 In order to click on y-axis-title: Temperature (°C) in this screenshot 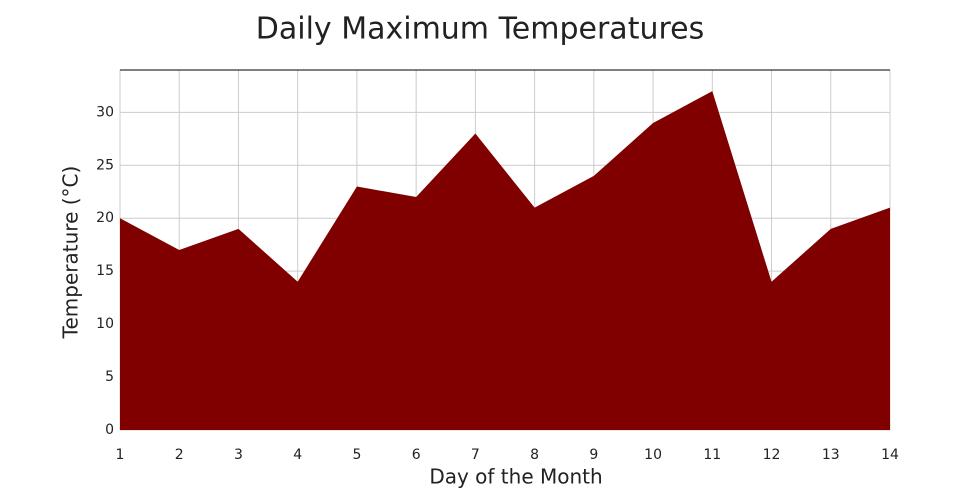, I will do `click(71, 253)`.